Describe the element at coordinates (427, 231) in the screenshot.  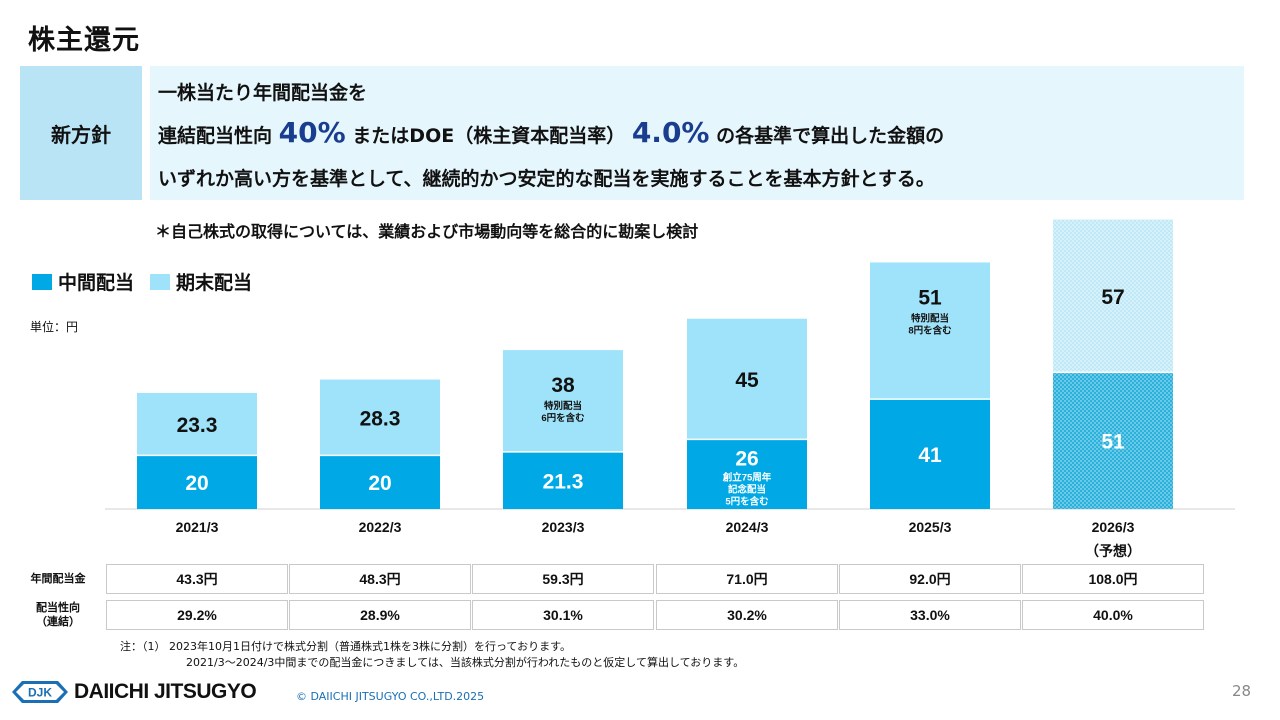
I see `treasury-stock-note: ＊自己株式の取得については、業績および市場動向等を総合的に勘案し検討` at that location.